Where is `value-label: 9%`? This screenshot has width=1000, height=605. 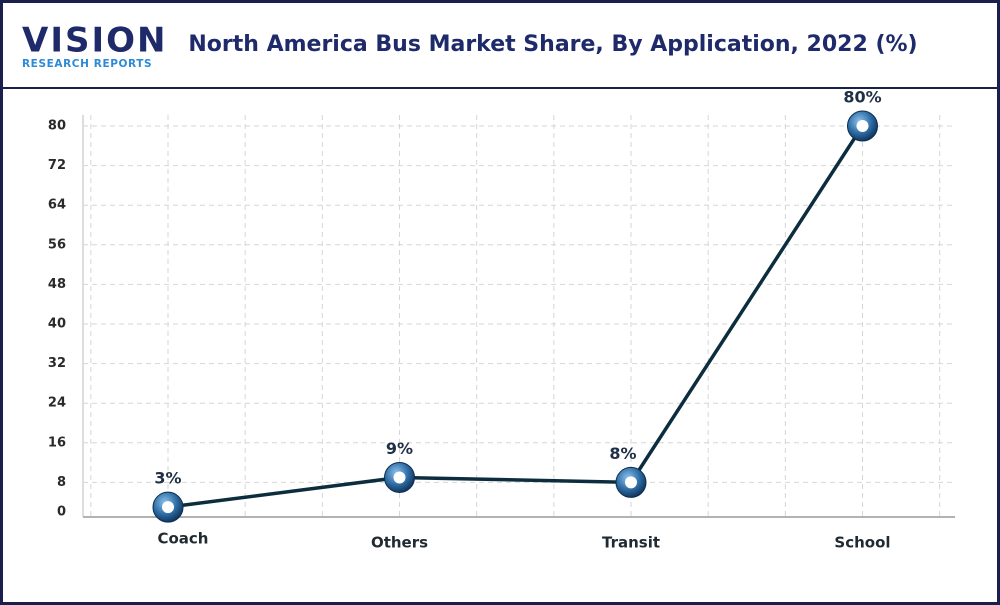
value-label: 9% is located at coordinates (399, 448).